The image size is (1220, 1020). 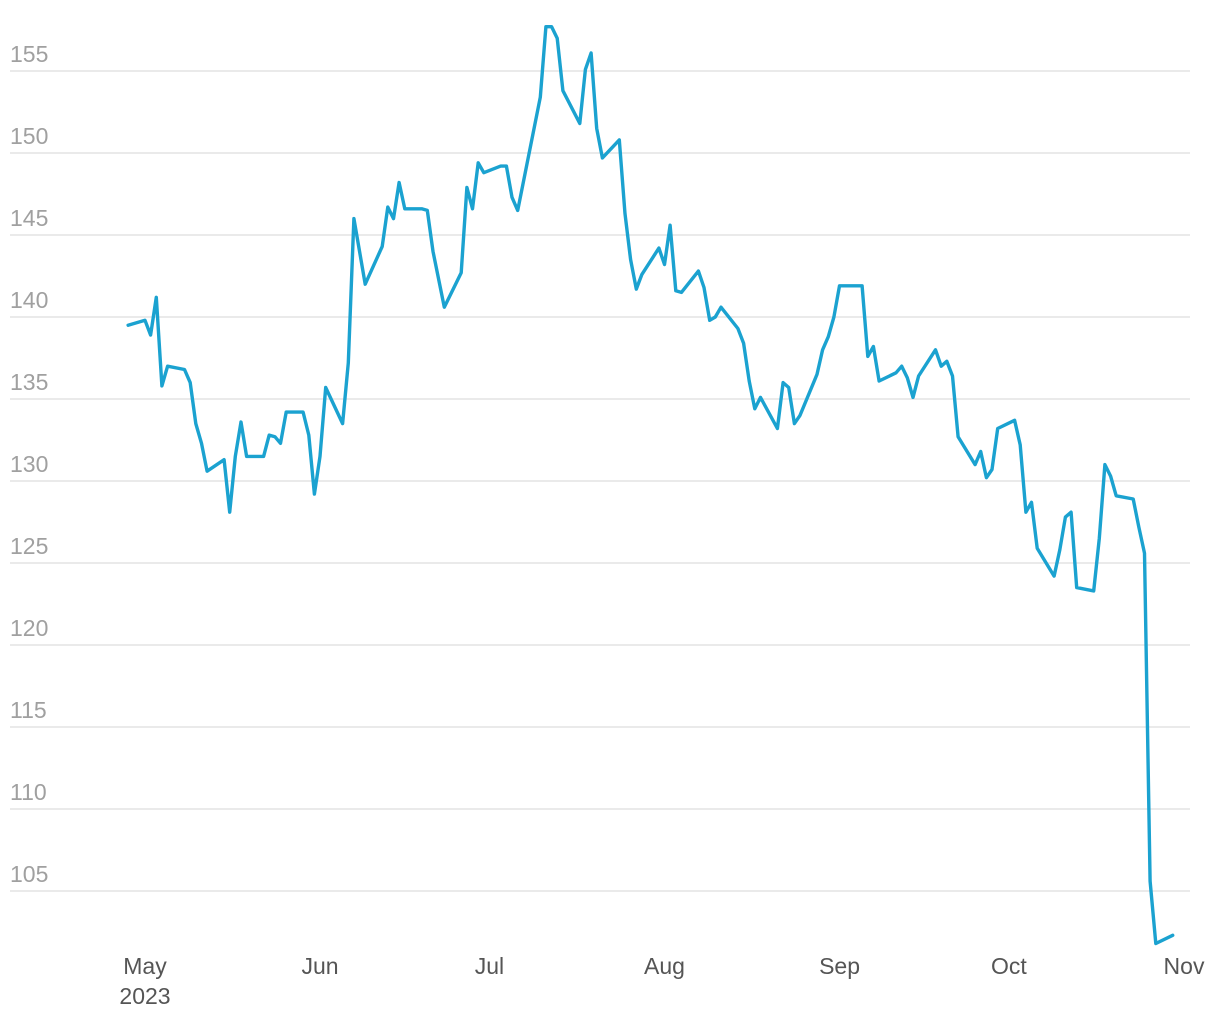 I want to click on y-tick-label-140: 140, so click(x=29, y=300).